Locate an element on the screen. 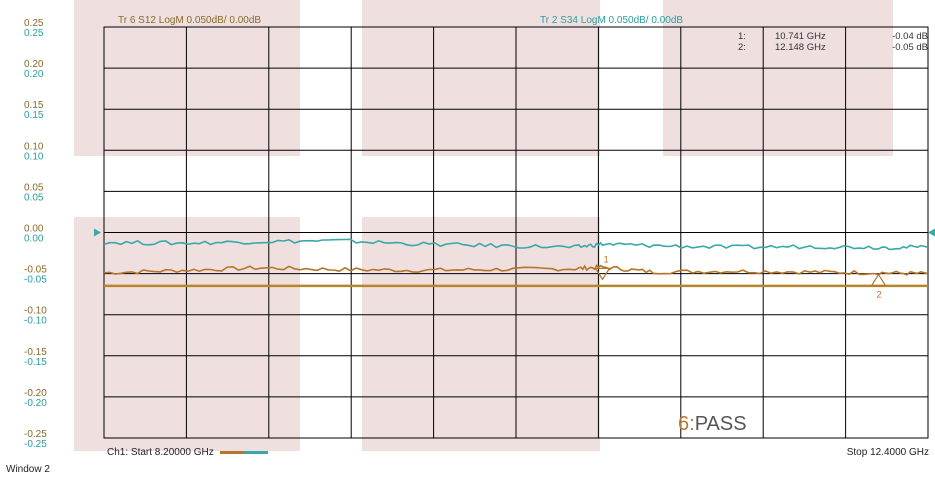 The image size is (935, 478). y-tick-s34-10: -0.25 is located at coordinates (35, 444).